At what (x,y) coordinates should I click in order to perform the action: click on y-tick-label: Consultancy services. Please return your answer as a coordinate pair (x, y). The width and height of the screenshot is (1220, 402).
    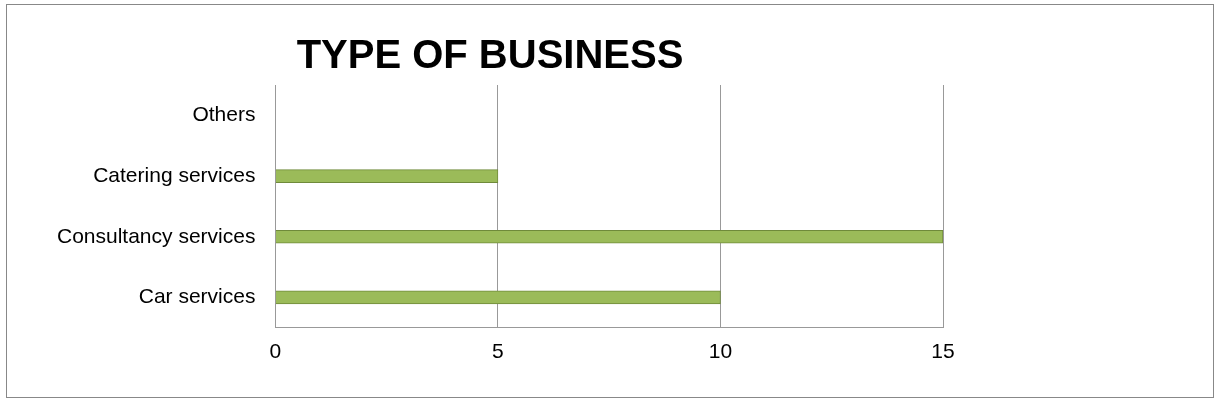
    Looking at the image, I should click on (156, 235).